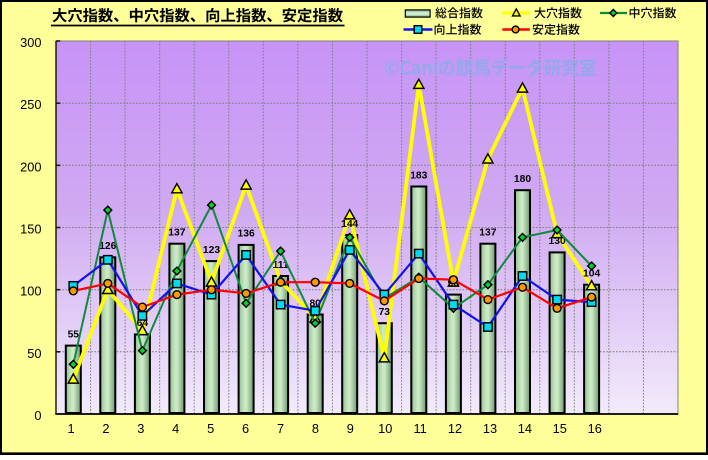  I want to click on svg-text: 14, so click(525, 428).